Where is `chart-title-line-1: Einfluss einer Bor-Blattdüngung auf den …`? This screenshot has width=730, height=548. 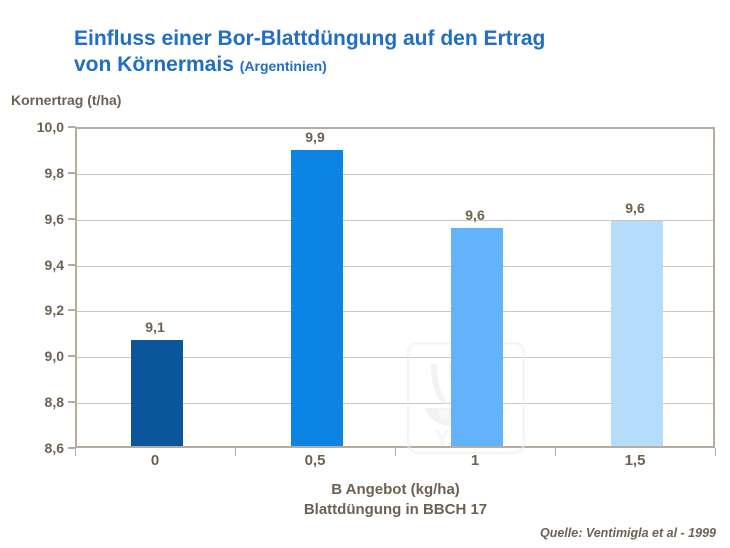 chart-title-line-1: Einfluss einer Bor-Blattdüngung auf den … is located at coordinates (310, 38).